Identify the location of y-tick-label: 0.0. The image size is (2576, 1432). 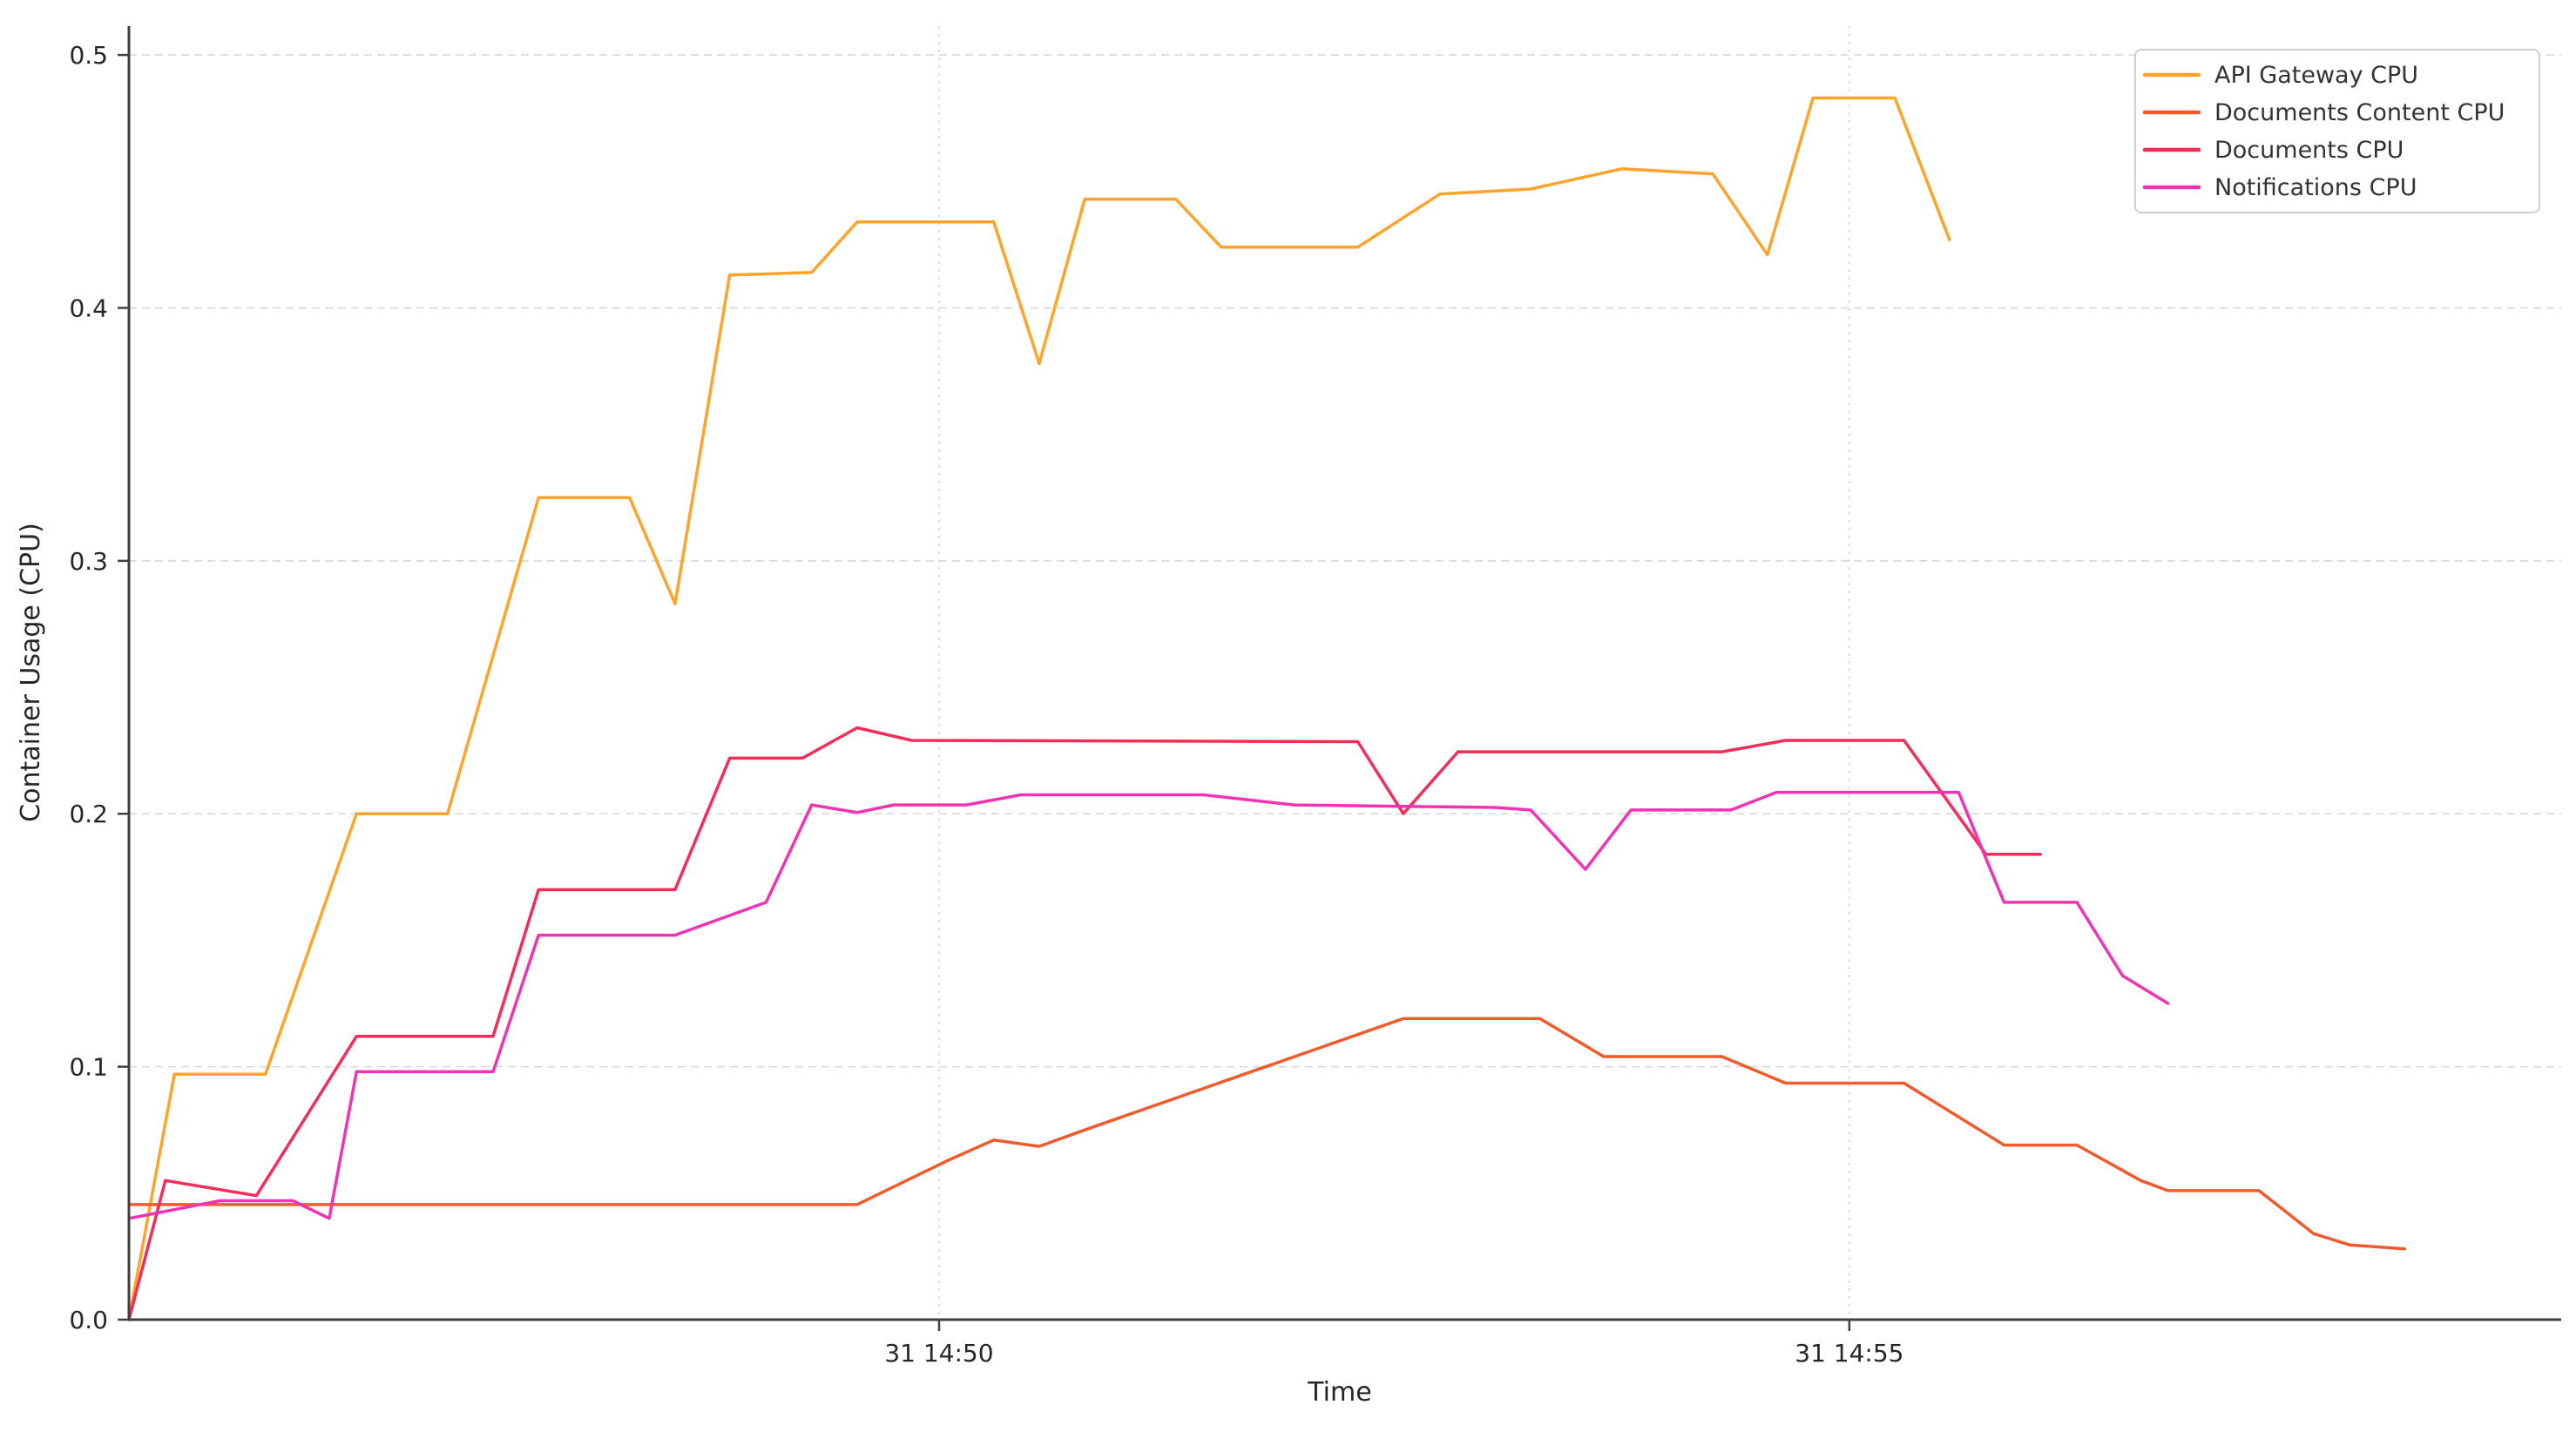
(88, 1320).